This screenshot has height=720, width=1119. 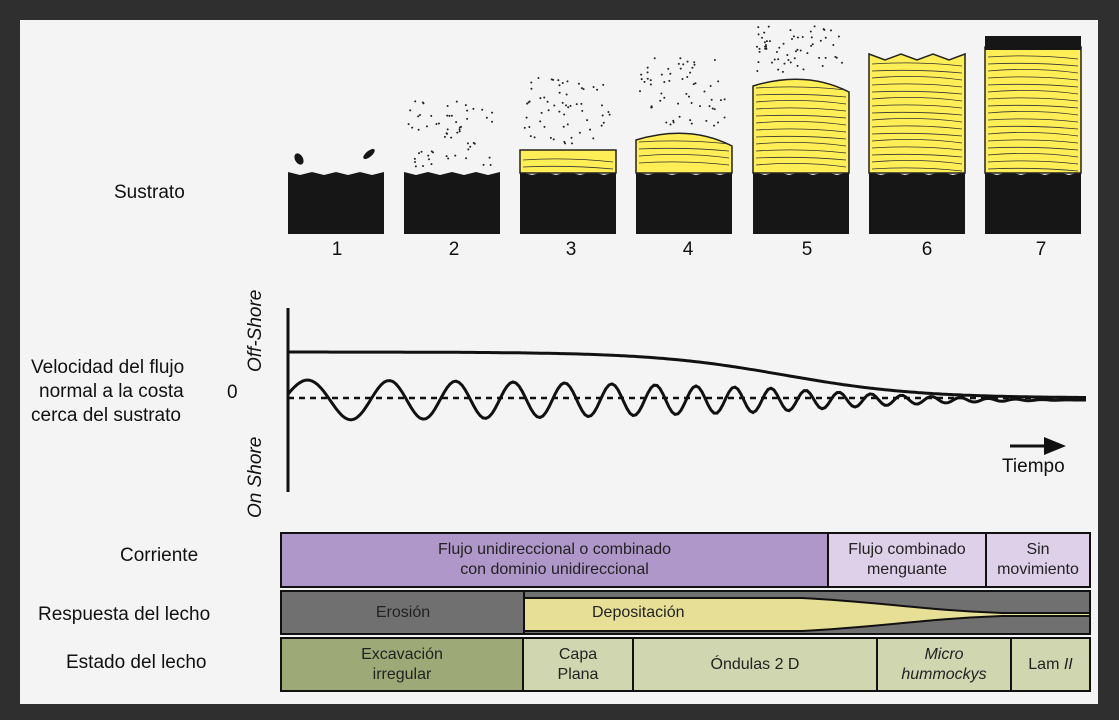 What do you see at coordinates (944, 654) in the screenshot?
I see `estado-micro-line1: Micro` at bounding box center [944, 654].